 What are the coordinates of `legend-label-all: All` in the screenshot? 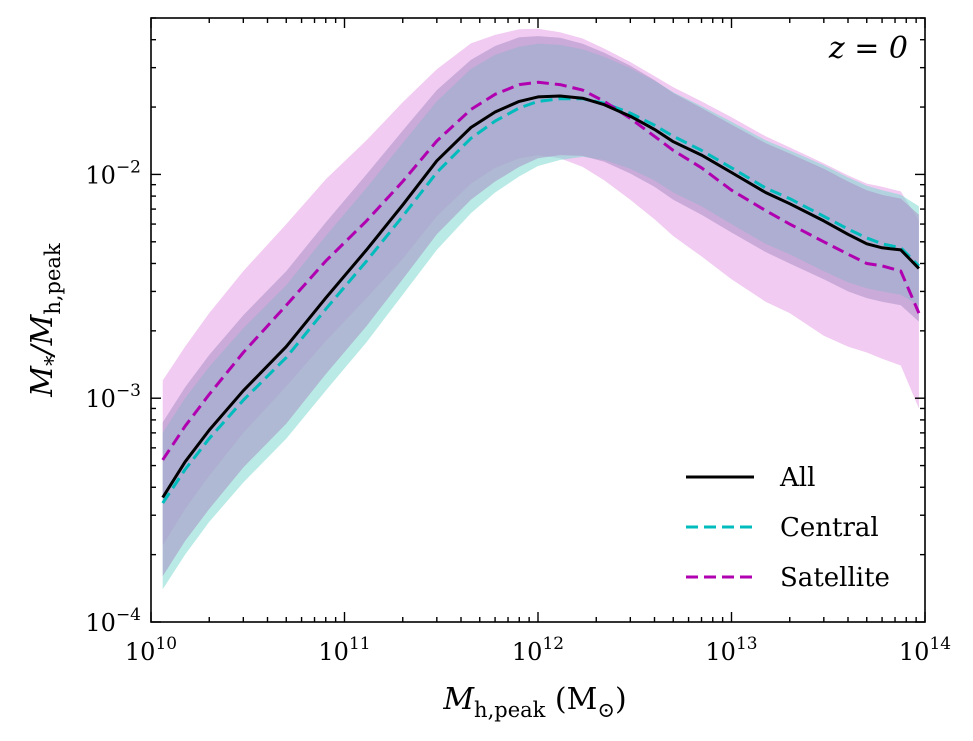 It's located at (797, 478).